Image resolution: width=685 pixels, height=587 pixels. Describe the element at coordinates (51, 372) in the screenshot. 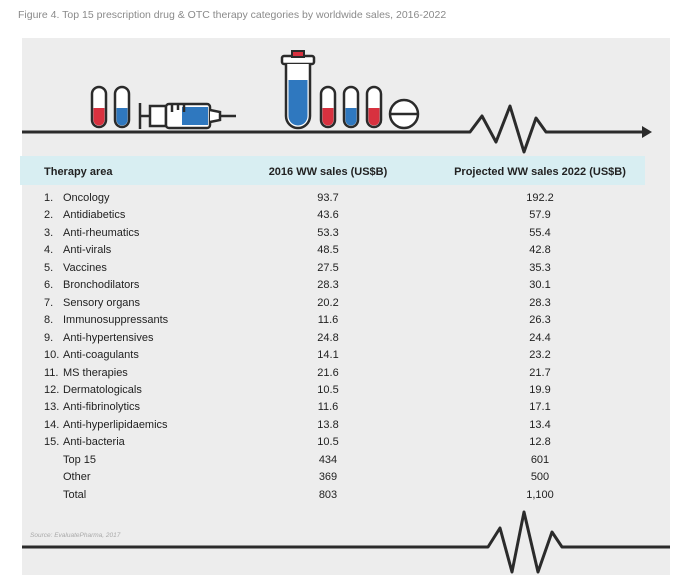

I see `row-number: 11.` at that location.